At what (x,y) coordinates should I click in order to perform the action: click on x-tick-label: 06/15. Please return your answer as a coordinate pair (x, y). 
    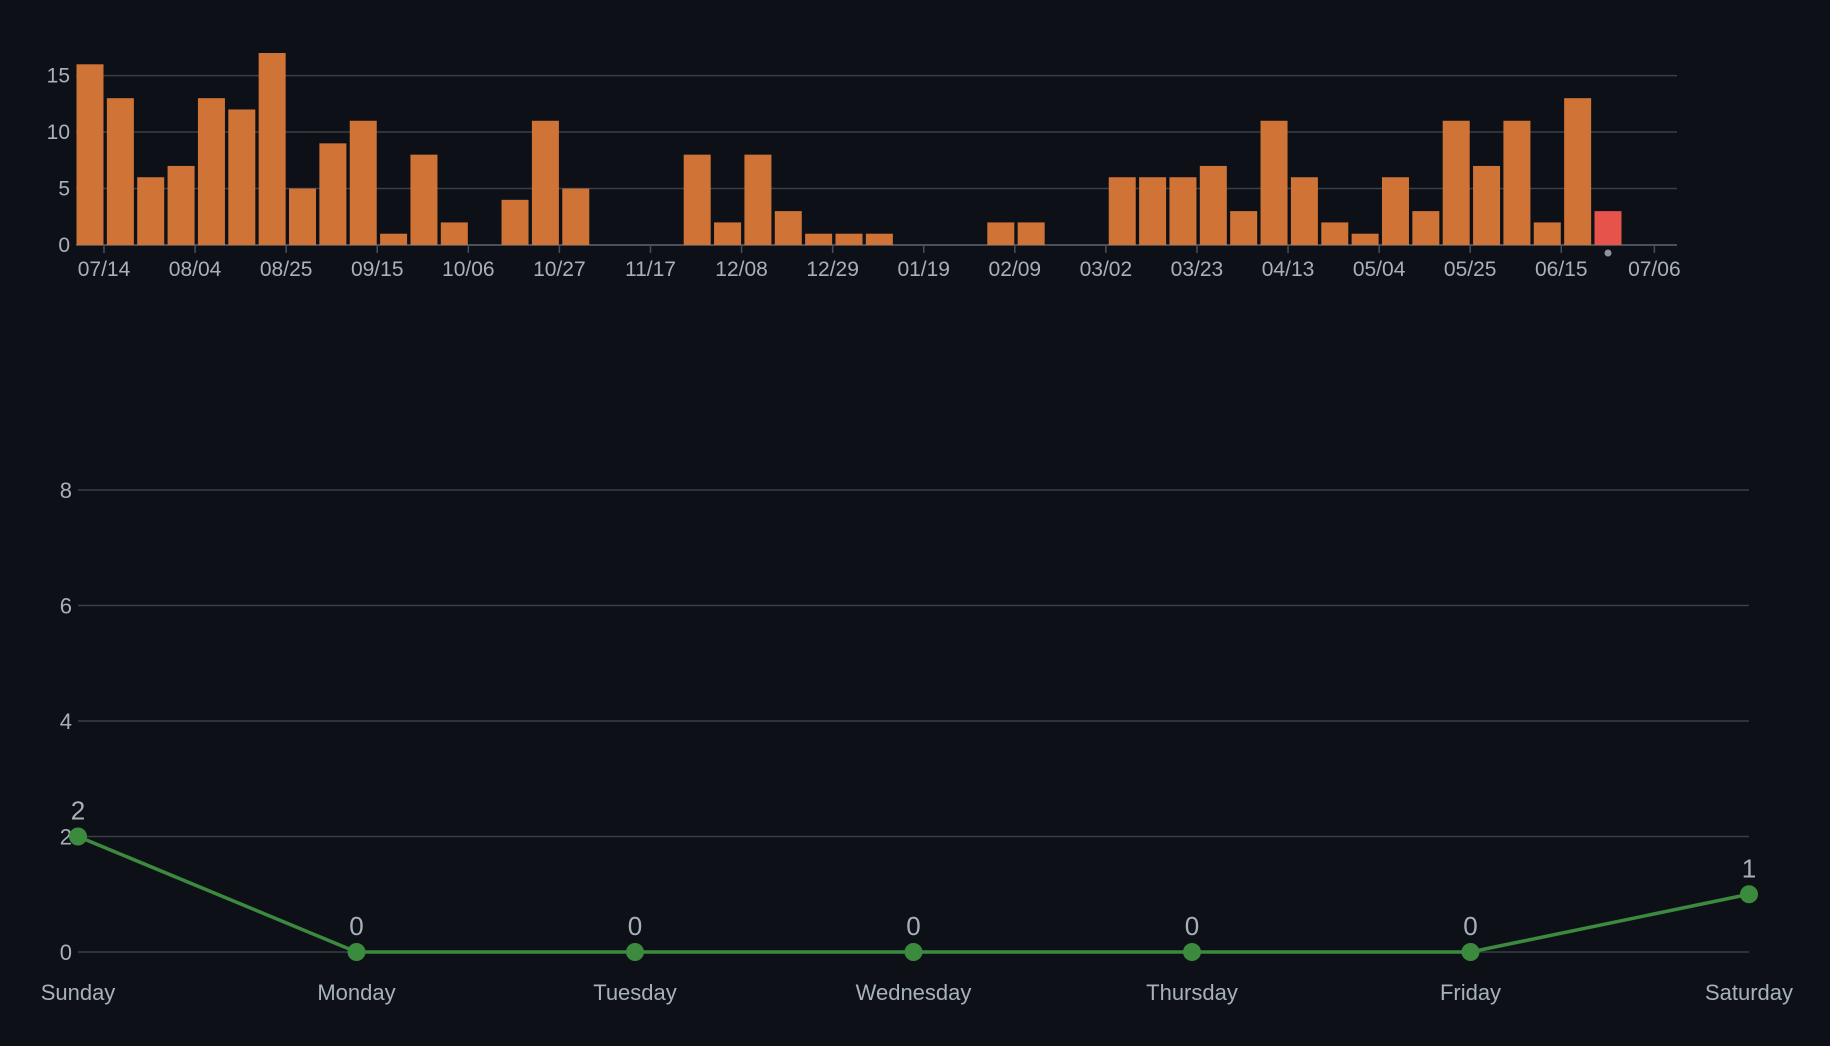
    Looking at the image, I should click on (1561, 269).